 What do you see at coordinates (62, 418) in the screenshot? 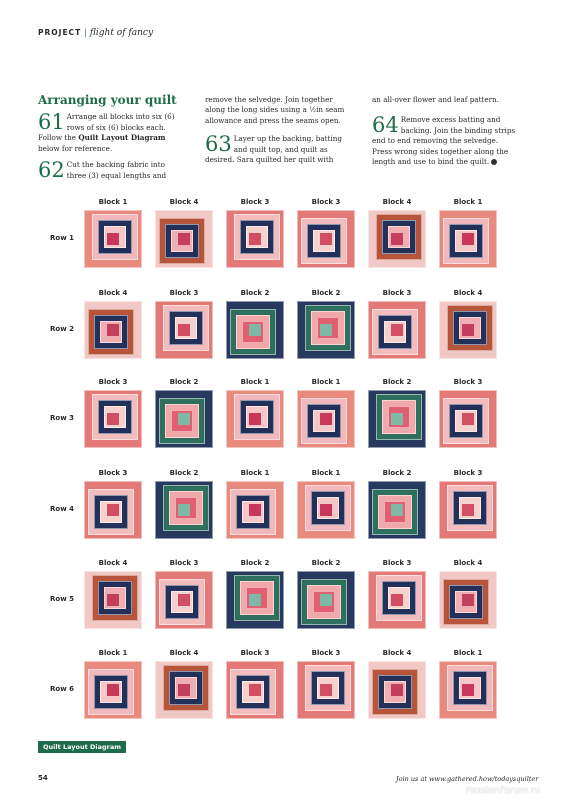
I see `row-label: Row 3` at bounding box center [62, 418].